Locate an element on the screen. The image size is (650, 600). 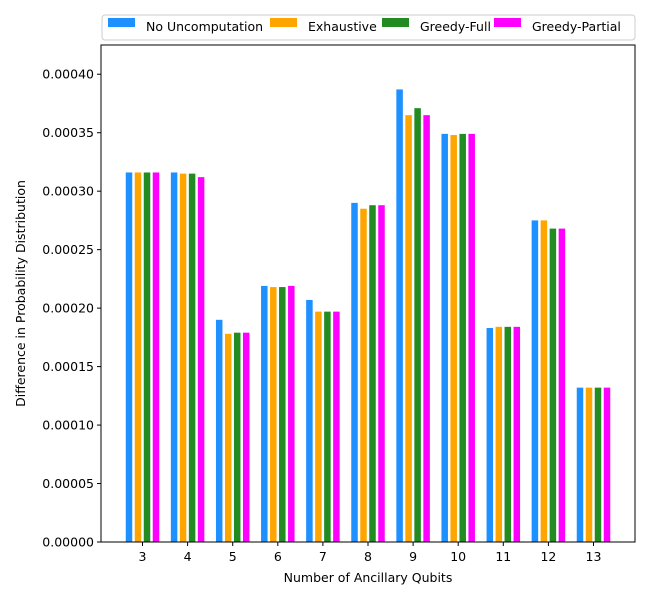
y-axis-label: Difference in Probability Distribution is located at coordinates (20, 293).